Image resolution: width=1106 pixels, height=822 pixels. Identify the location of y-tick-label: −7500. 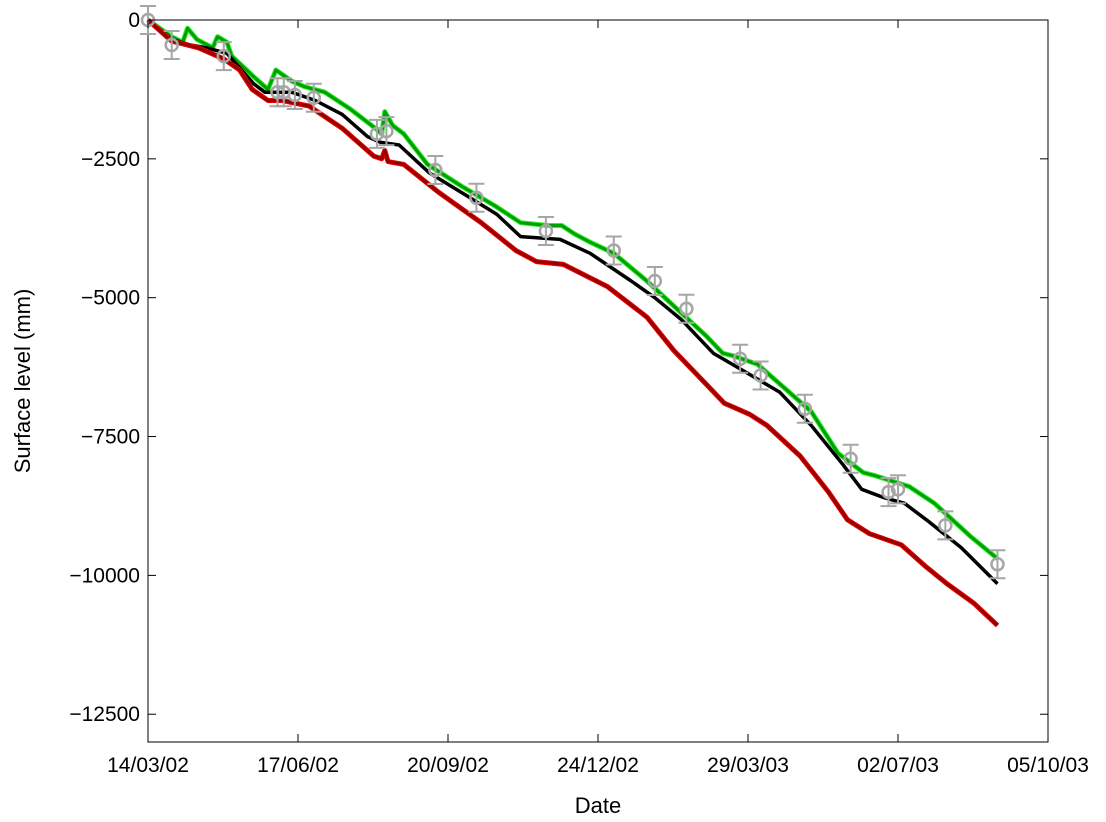
(110, 437).